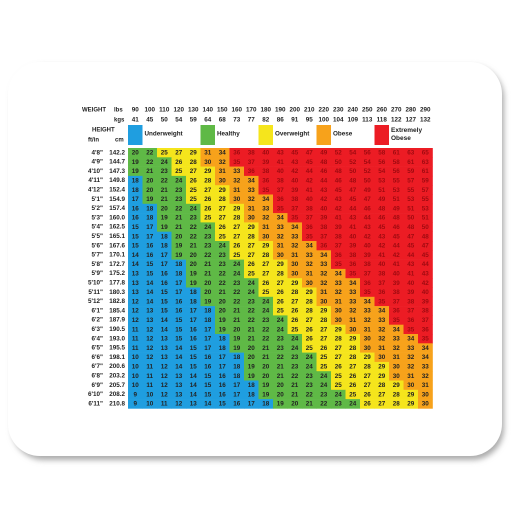 The width and height of the screenshot is (512, 512). Describe the element at coordinates (382, 153) in the screenshot. I see `bmi-value: 58` at that location.